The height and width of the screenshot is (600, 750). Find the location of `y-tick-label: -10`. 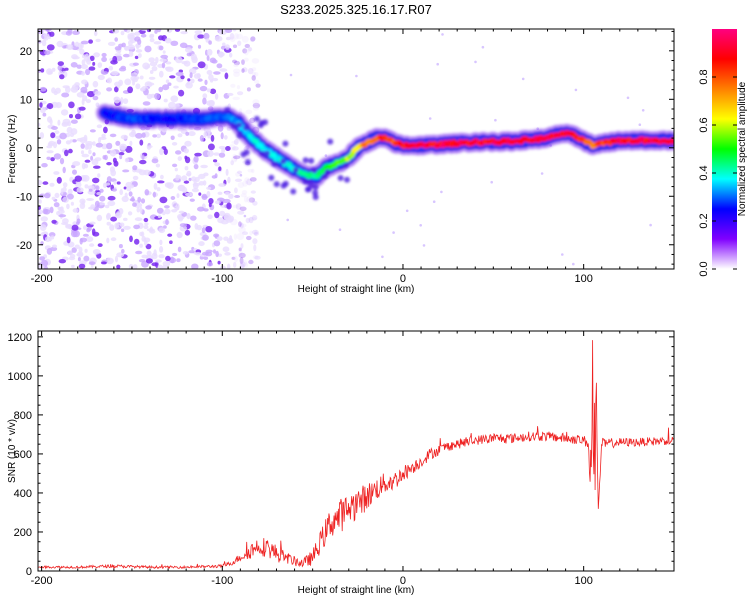

y-tick-label: -10 is located at coordinates (24, 197).